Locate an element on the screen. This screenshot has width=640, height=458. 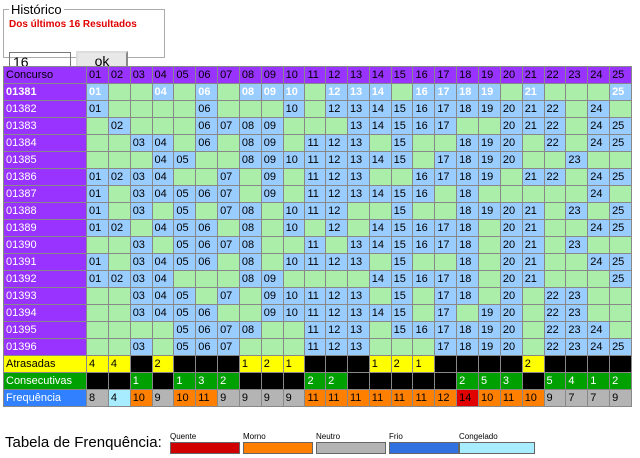
draw-label: 01383 is located at coordinates (45, 126).